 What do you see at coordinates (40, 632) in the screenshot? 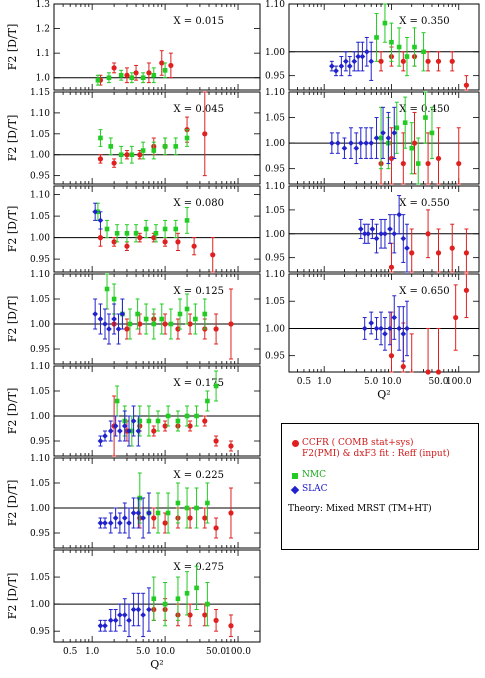
I see `panel-7-ytick-label: 0.95` at bounding box center [40, 632].